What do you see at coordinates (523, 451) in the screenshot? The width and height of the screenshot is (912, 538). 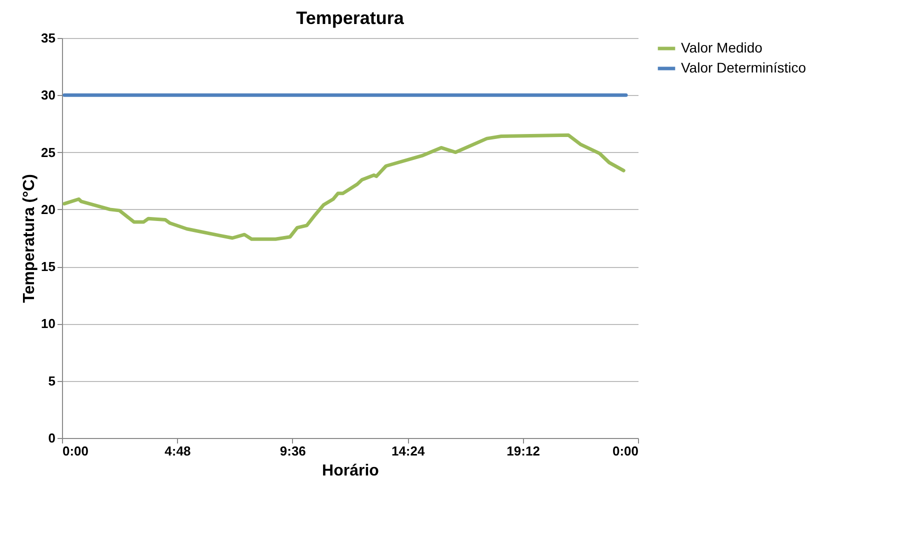 I see `x-tick-label: 19:12` at bounding box center [523, 451].